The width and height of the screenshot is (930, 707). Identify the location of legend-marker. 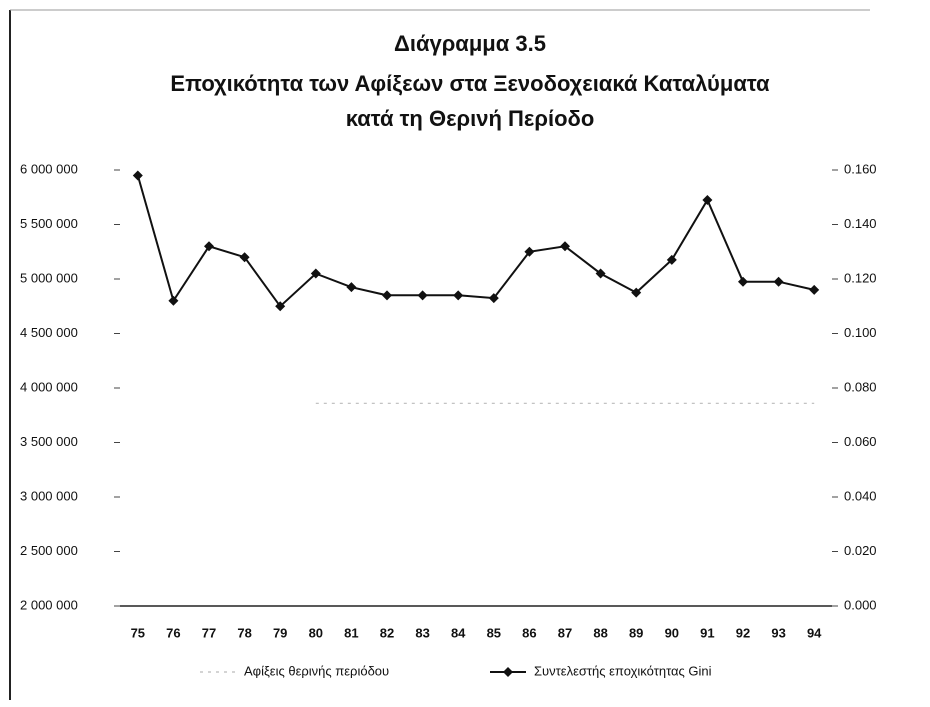
(508, 672).